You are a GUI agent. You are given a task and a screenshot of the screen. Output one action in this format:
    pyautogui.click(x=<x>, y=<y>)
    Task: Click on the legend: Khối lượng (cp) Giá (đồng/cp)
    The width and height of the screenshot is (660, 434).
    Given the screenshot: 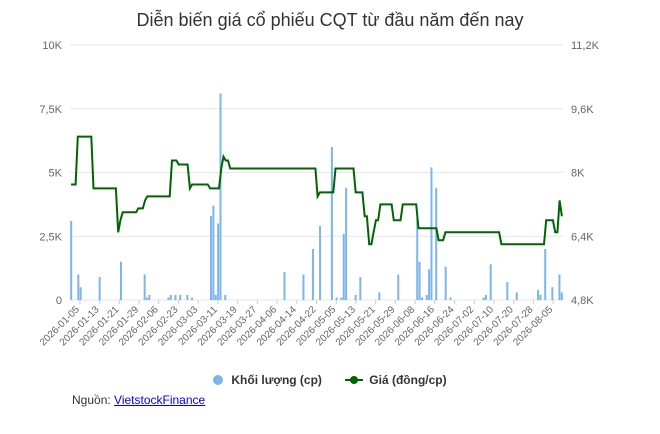 What is the action you would take?
    pyautogui.click(x=330, y=380)
    